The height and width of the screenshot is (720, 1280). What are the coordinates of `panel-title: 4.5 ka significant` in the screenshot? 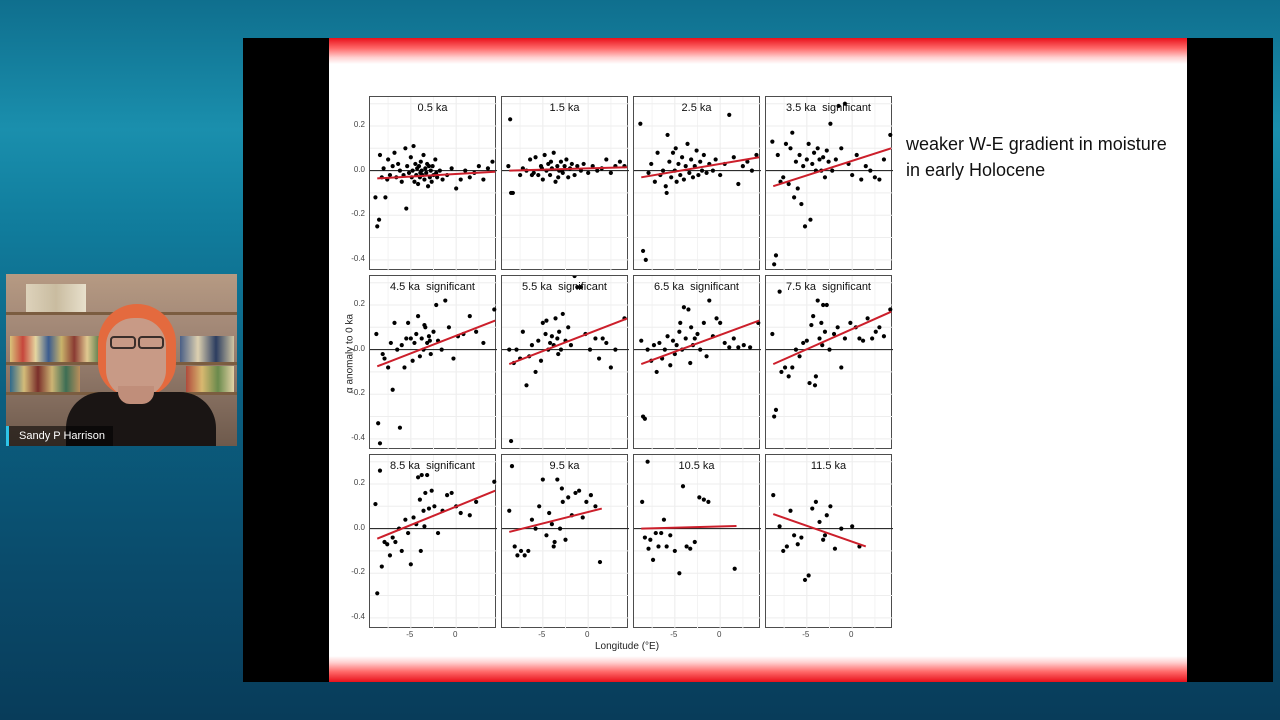 It's located at (432, 287).